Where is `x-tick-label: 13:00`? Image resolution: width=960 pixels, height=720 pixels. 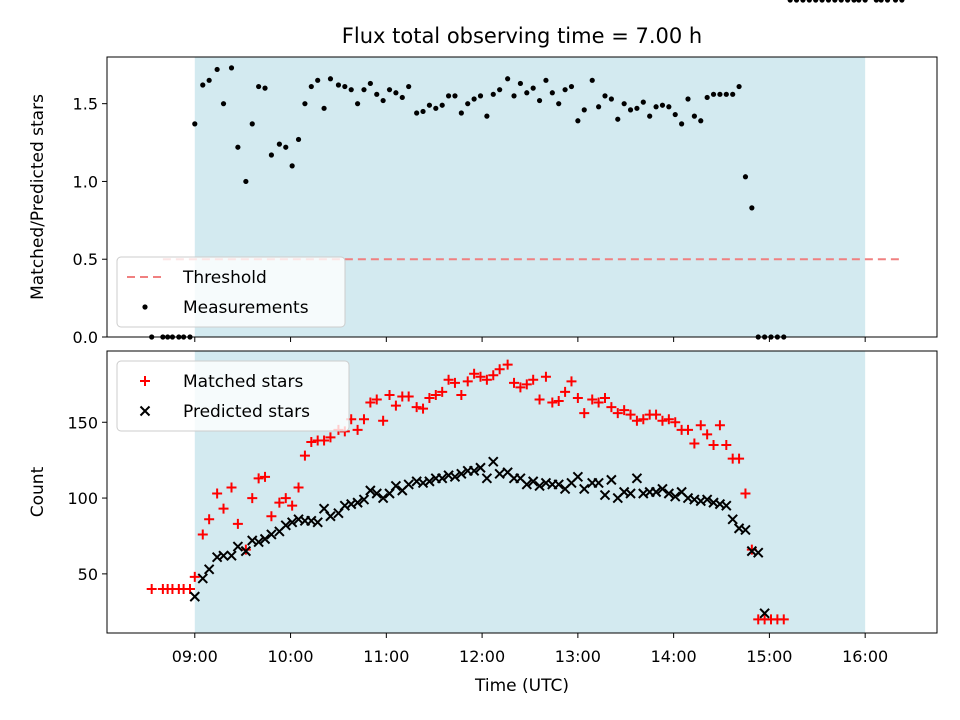 x-tick-label: 13:00 is located at coordinates (578, 656).